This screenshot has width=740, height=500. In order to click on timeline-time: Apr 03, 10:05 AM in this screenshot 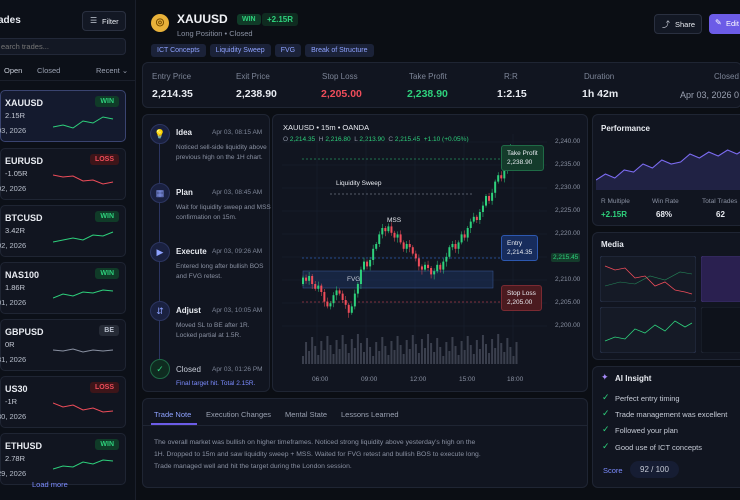, I will do `click(237, 310)`.